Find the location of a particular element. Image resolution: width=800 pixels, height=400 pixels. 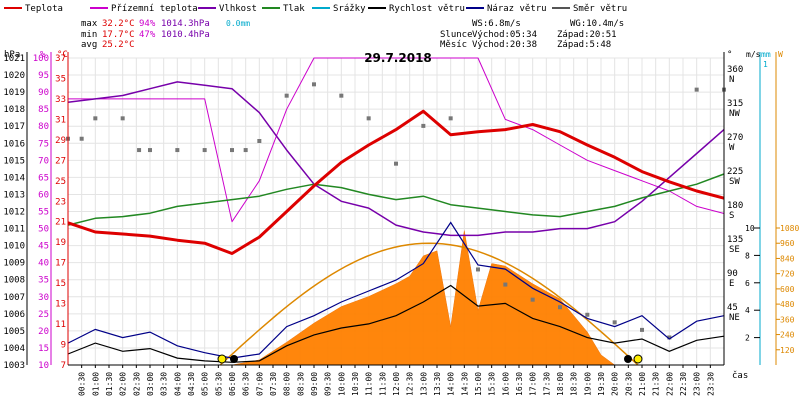

tick-label-time: 11:30 is located at coordinates (382, 384).